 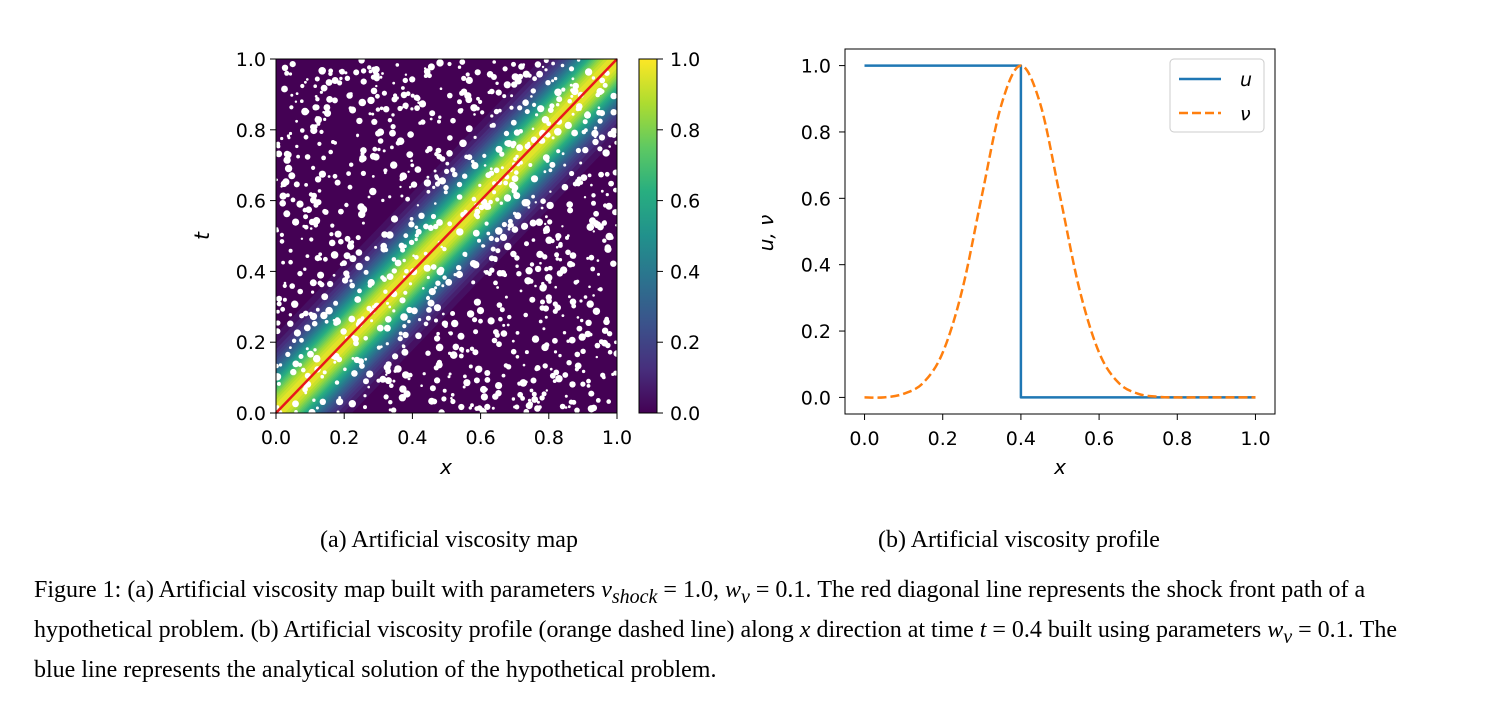 What do you see at coordinates (816, 398) in the screenshot?
I see `y-tick-label: 0.0` at bounding box center [816, 398].